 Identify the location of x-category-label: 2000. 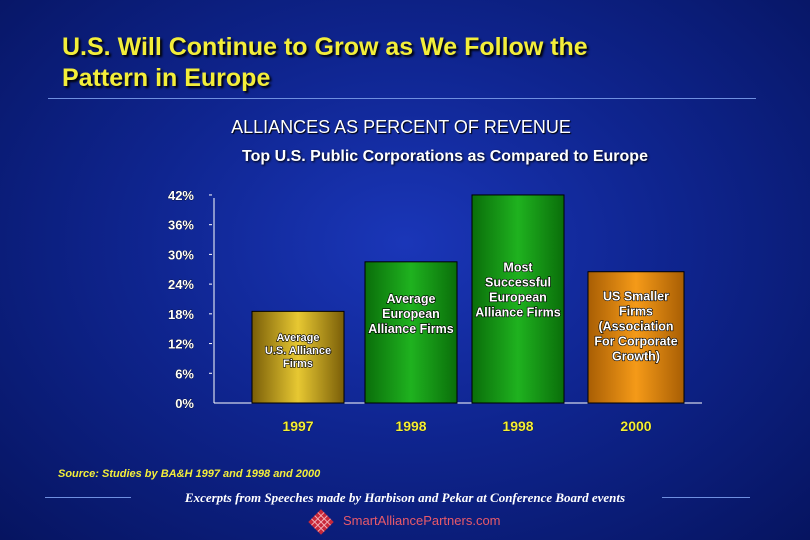
(635, 426).